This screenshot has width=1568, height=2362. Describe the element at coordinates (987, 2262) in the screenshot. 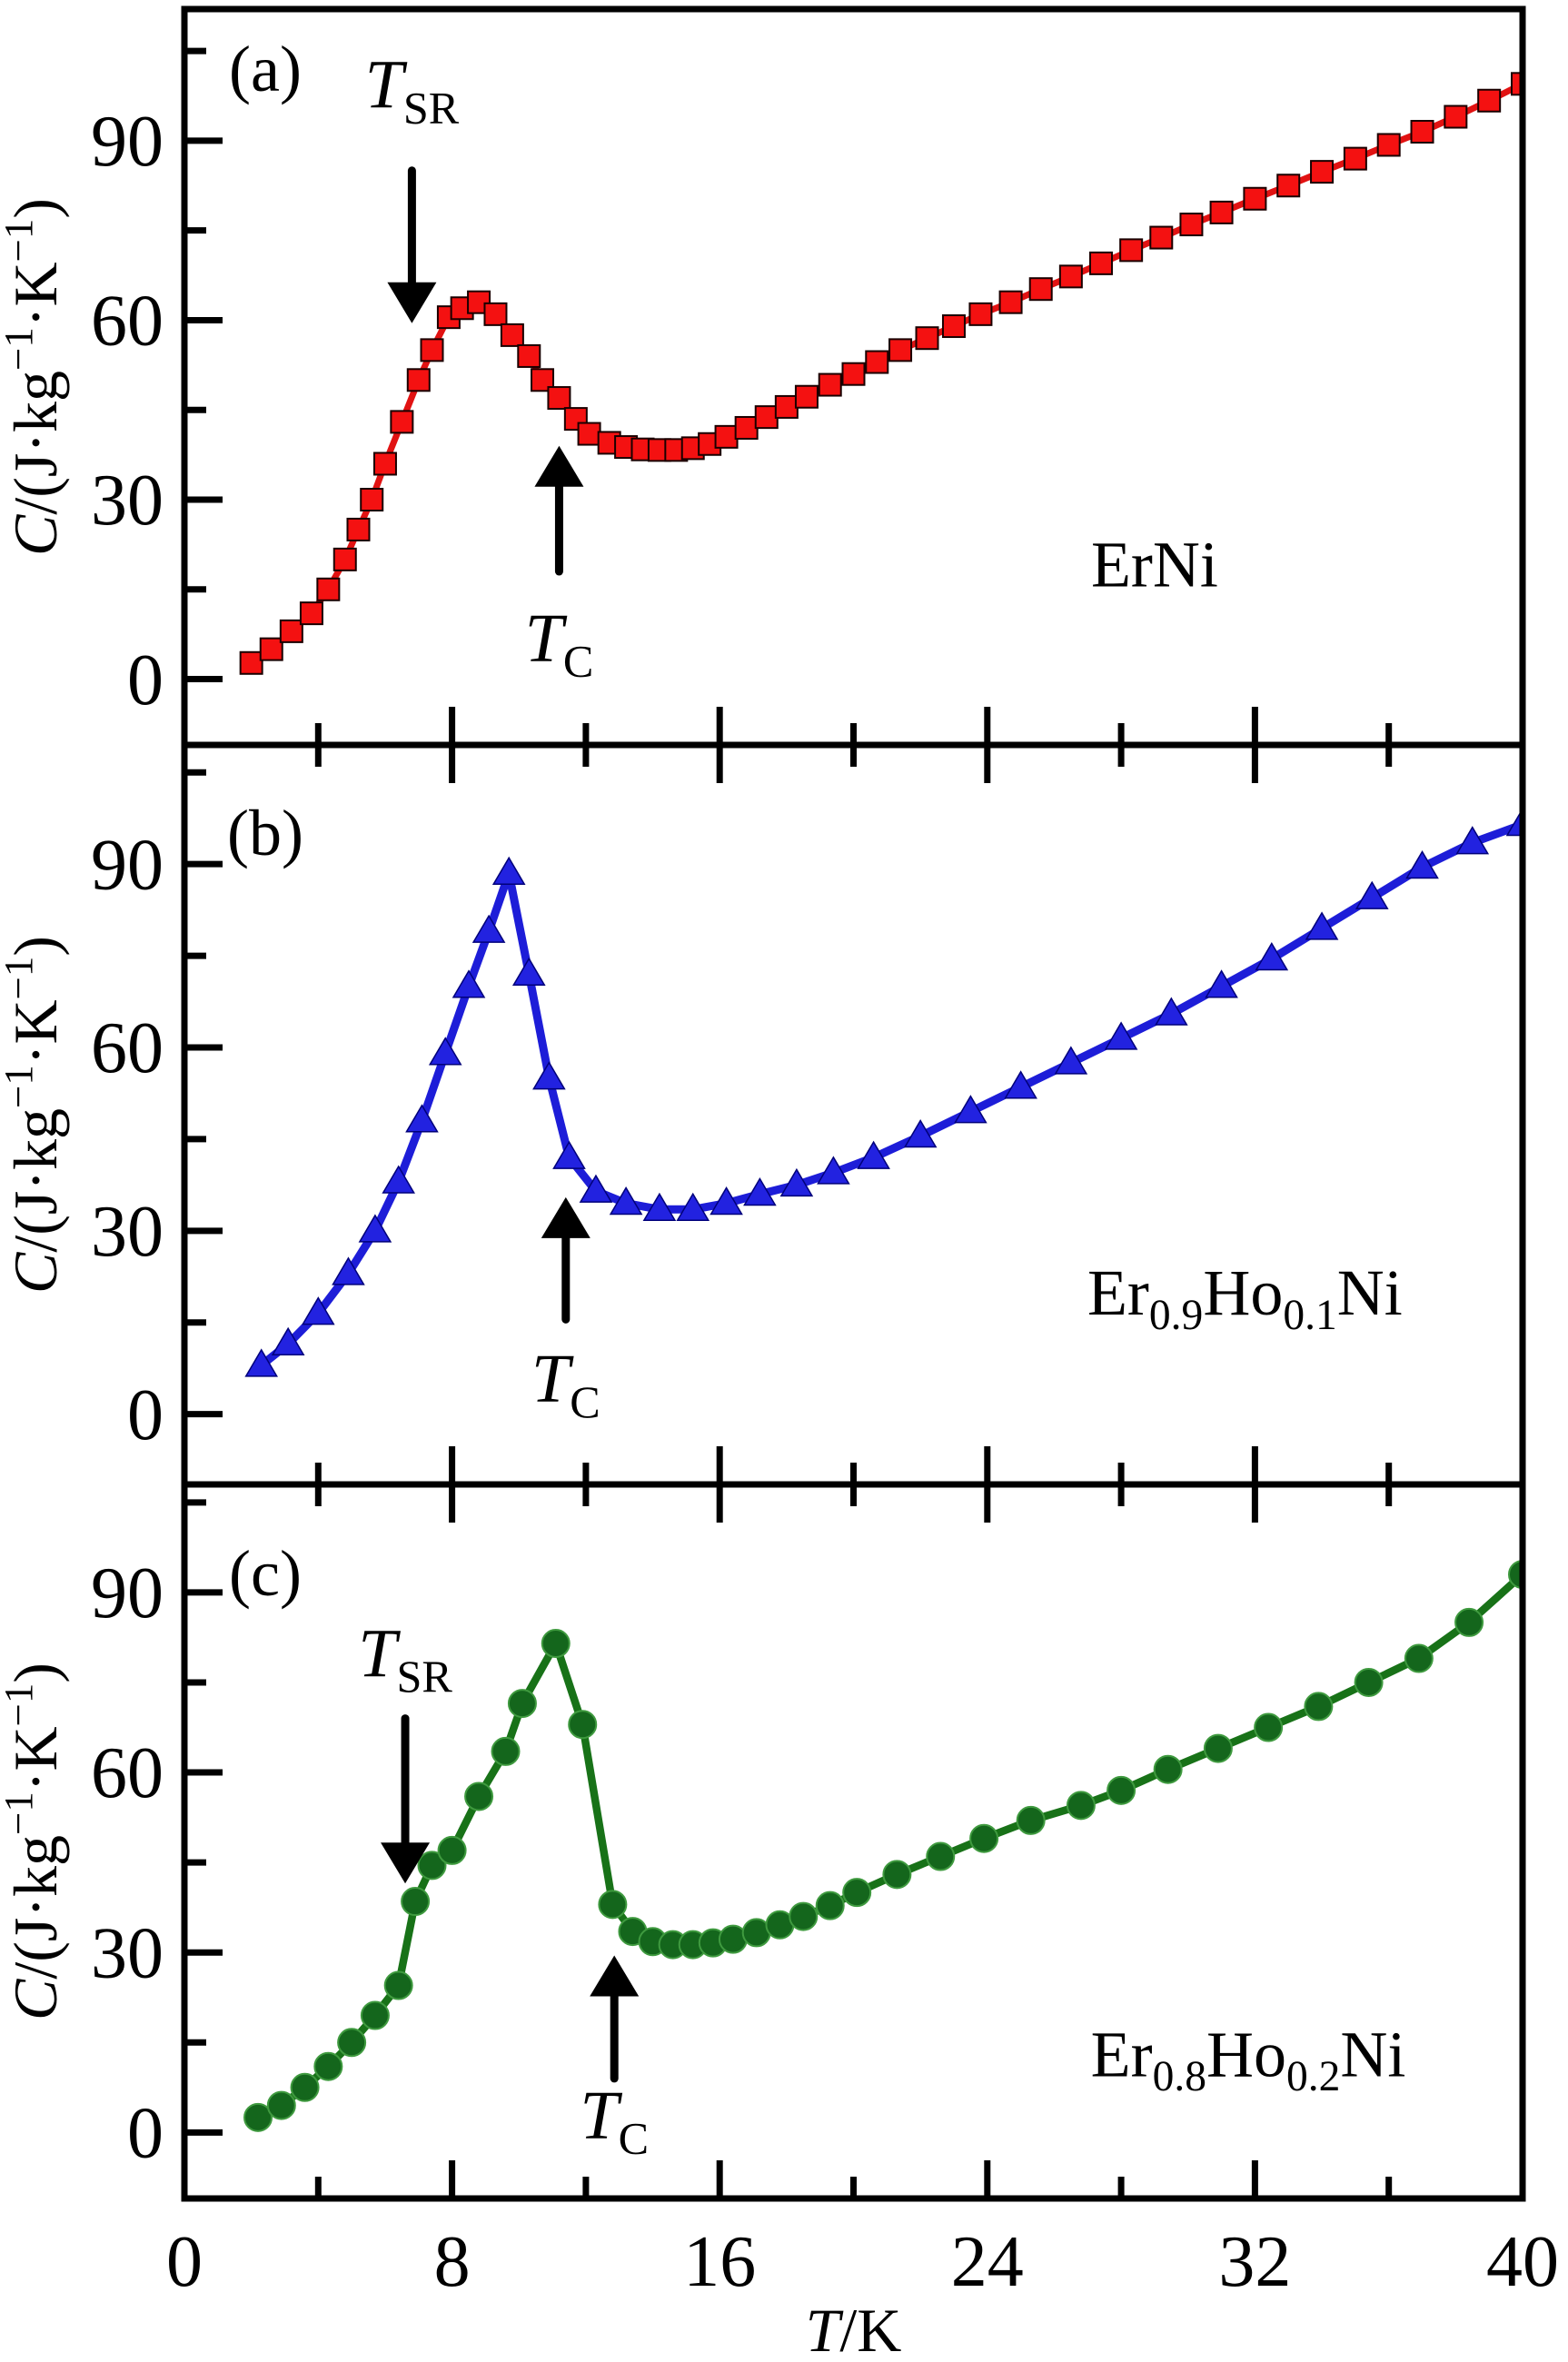

I see `x-tick-label-24: 24` at that location.